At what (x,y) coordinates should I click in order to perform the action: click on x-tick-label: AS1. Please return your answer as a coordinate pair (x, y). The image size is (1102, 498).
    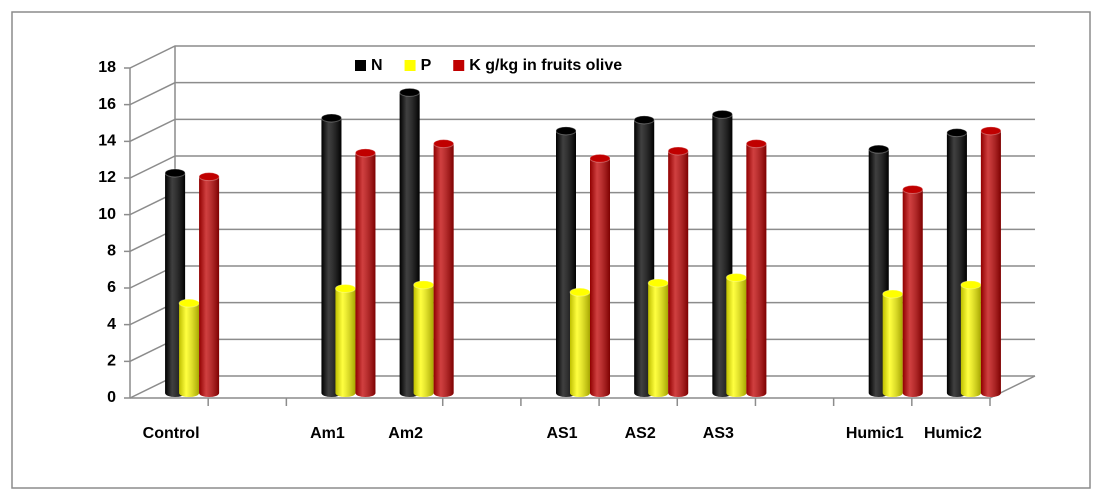
    Looking at the image, I should click on (561, 433).